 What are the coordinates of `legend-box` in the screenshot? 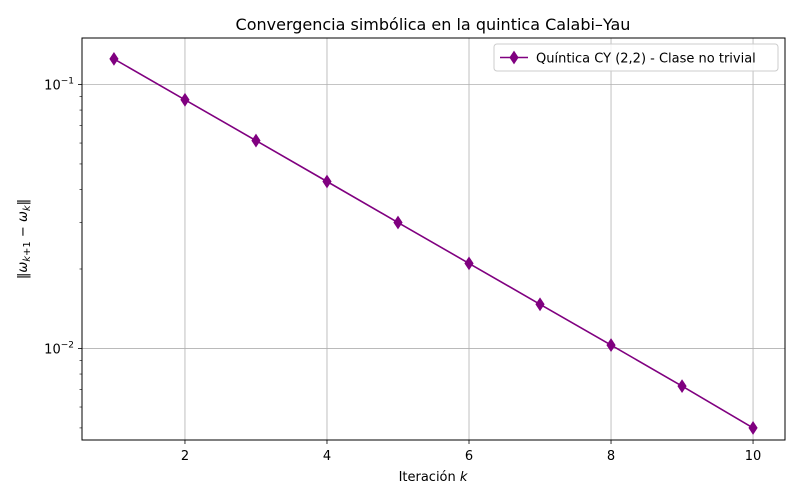 It's located at (636, 57).